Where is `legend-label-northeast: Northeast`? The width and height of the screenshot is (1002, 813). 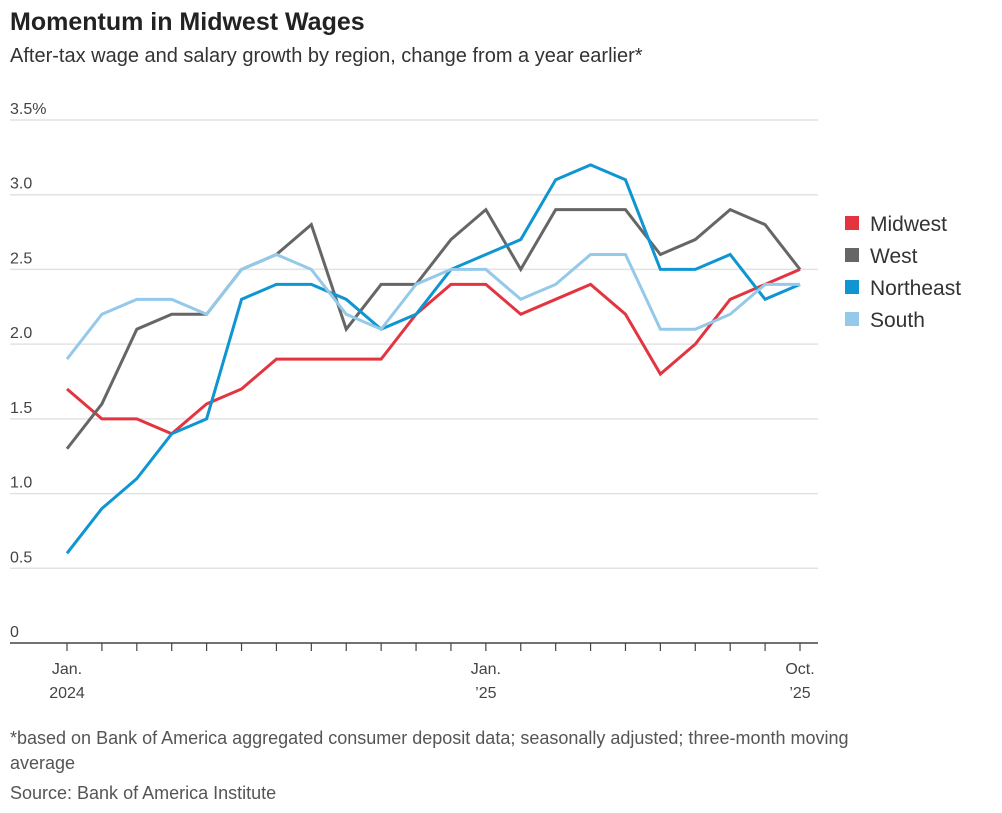 legend-label-northeast: Northeast is located at coordinates (915, 288).